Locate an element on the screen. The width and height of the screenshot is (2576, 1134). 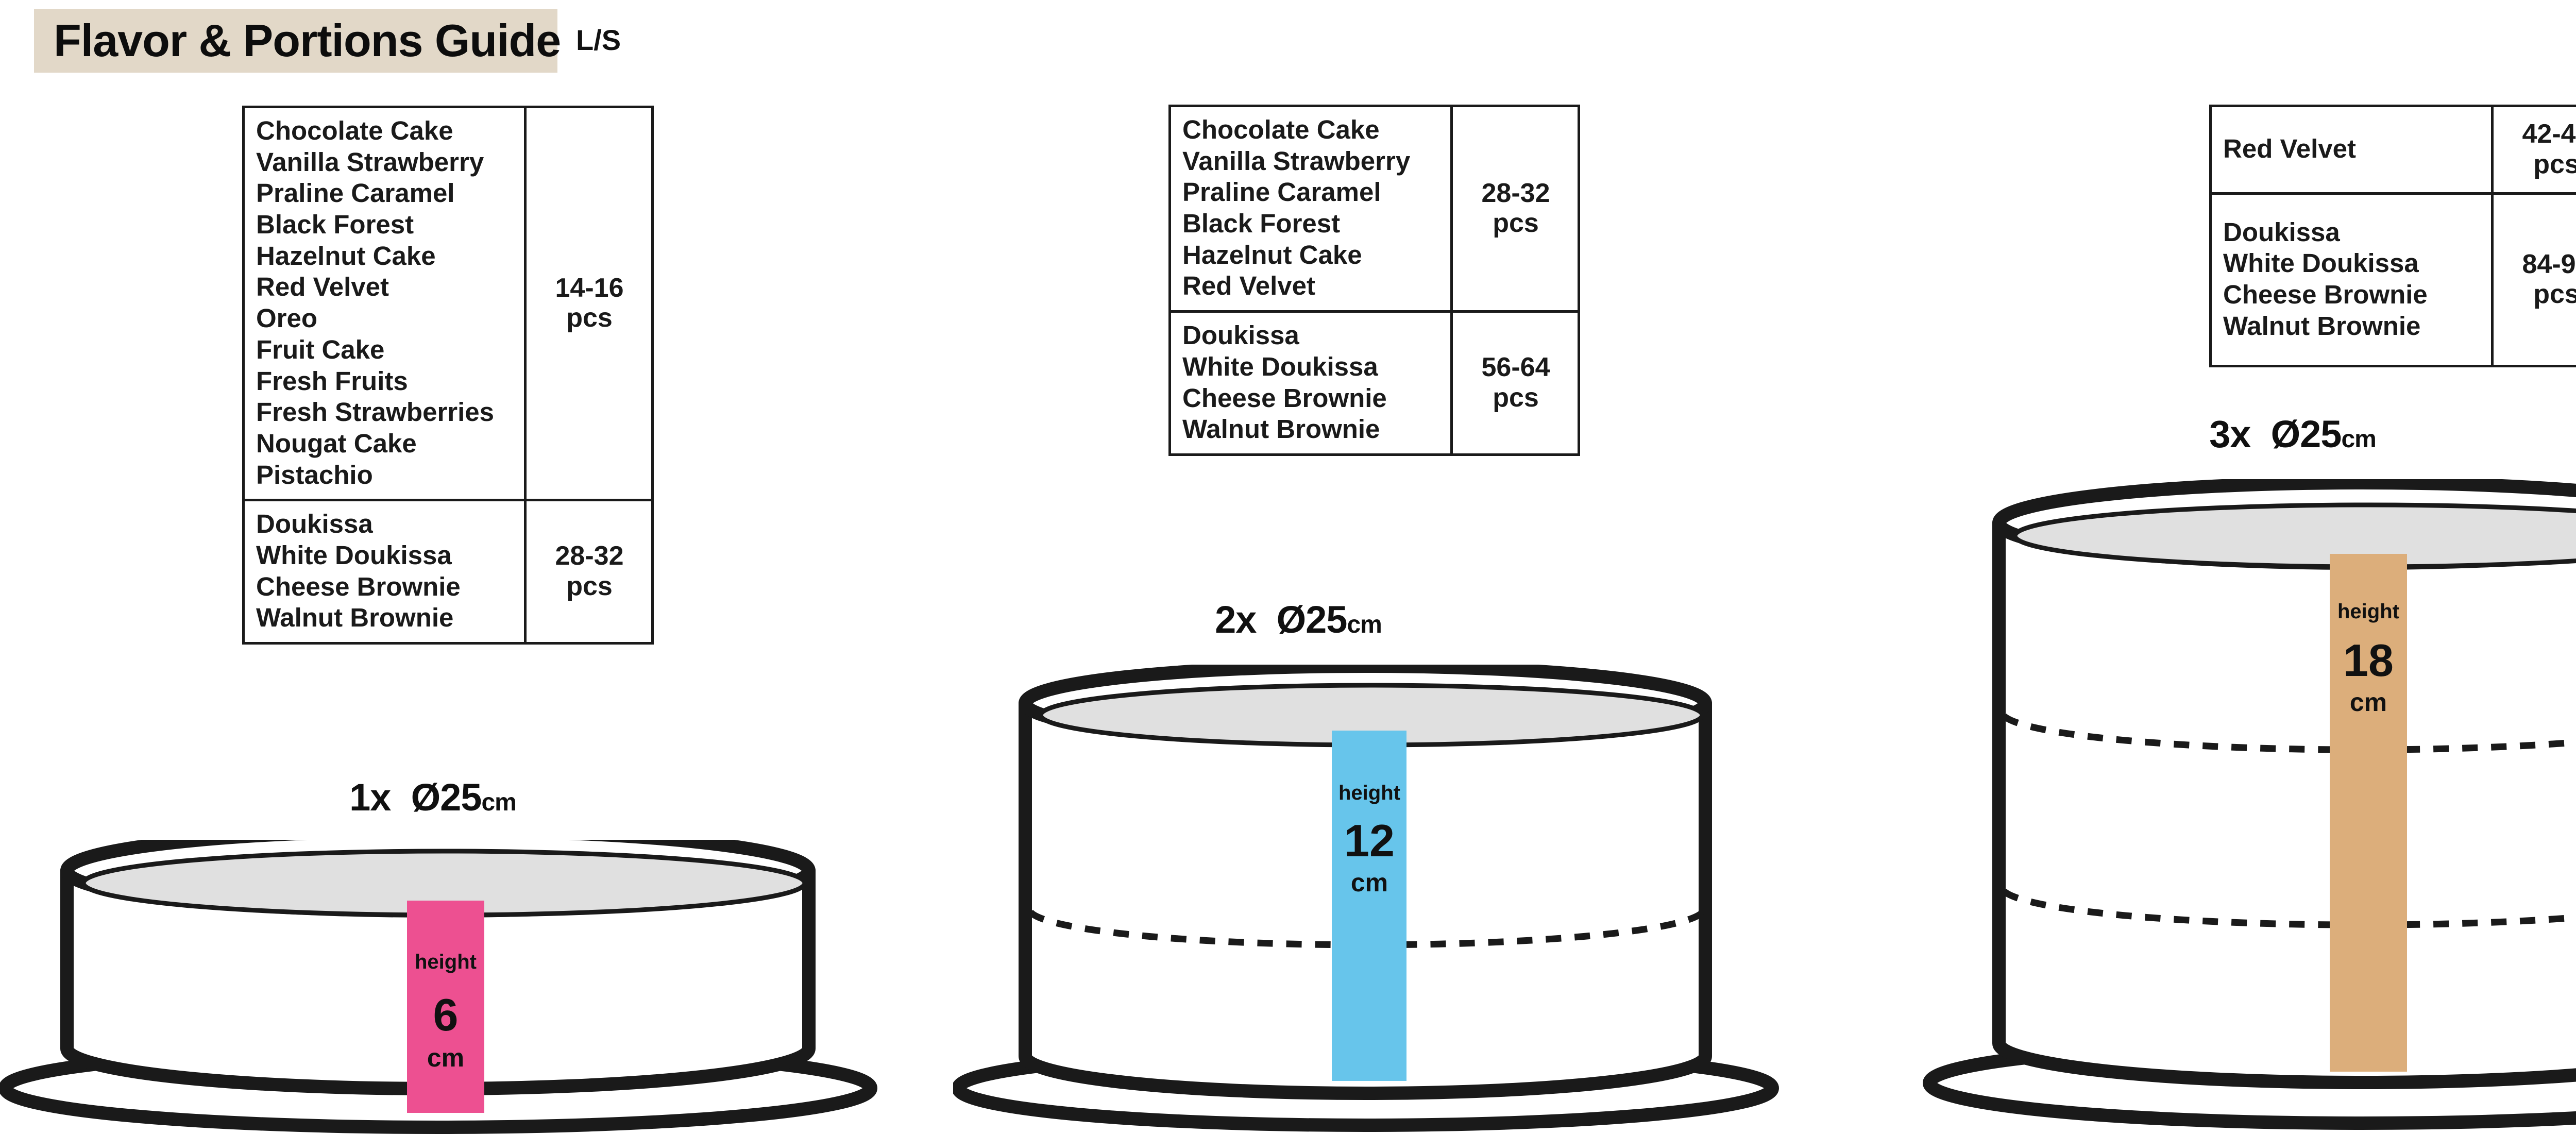
flavor-list-cell: Red Velvet is located at coordinates (2351, 150).